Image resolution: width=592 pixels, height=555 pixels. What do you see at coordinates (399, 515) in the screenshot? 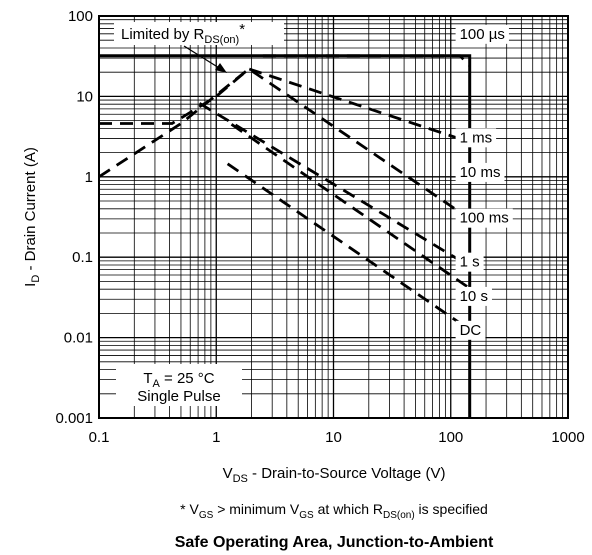
I see `footnote-sub-3: DS(on)` at bounding box center [399, 515].